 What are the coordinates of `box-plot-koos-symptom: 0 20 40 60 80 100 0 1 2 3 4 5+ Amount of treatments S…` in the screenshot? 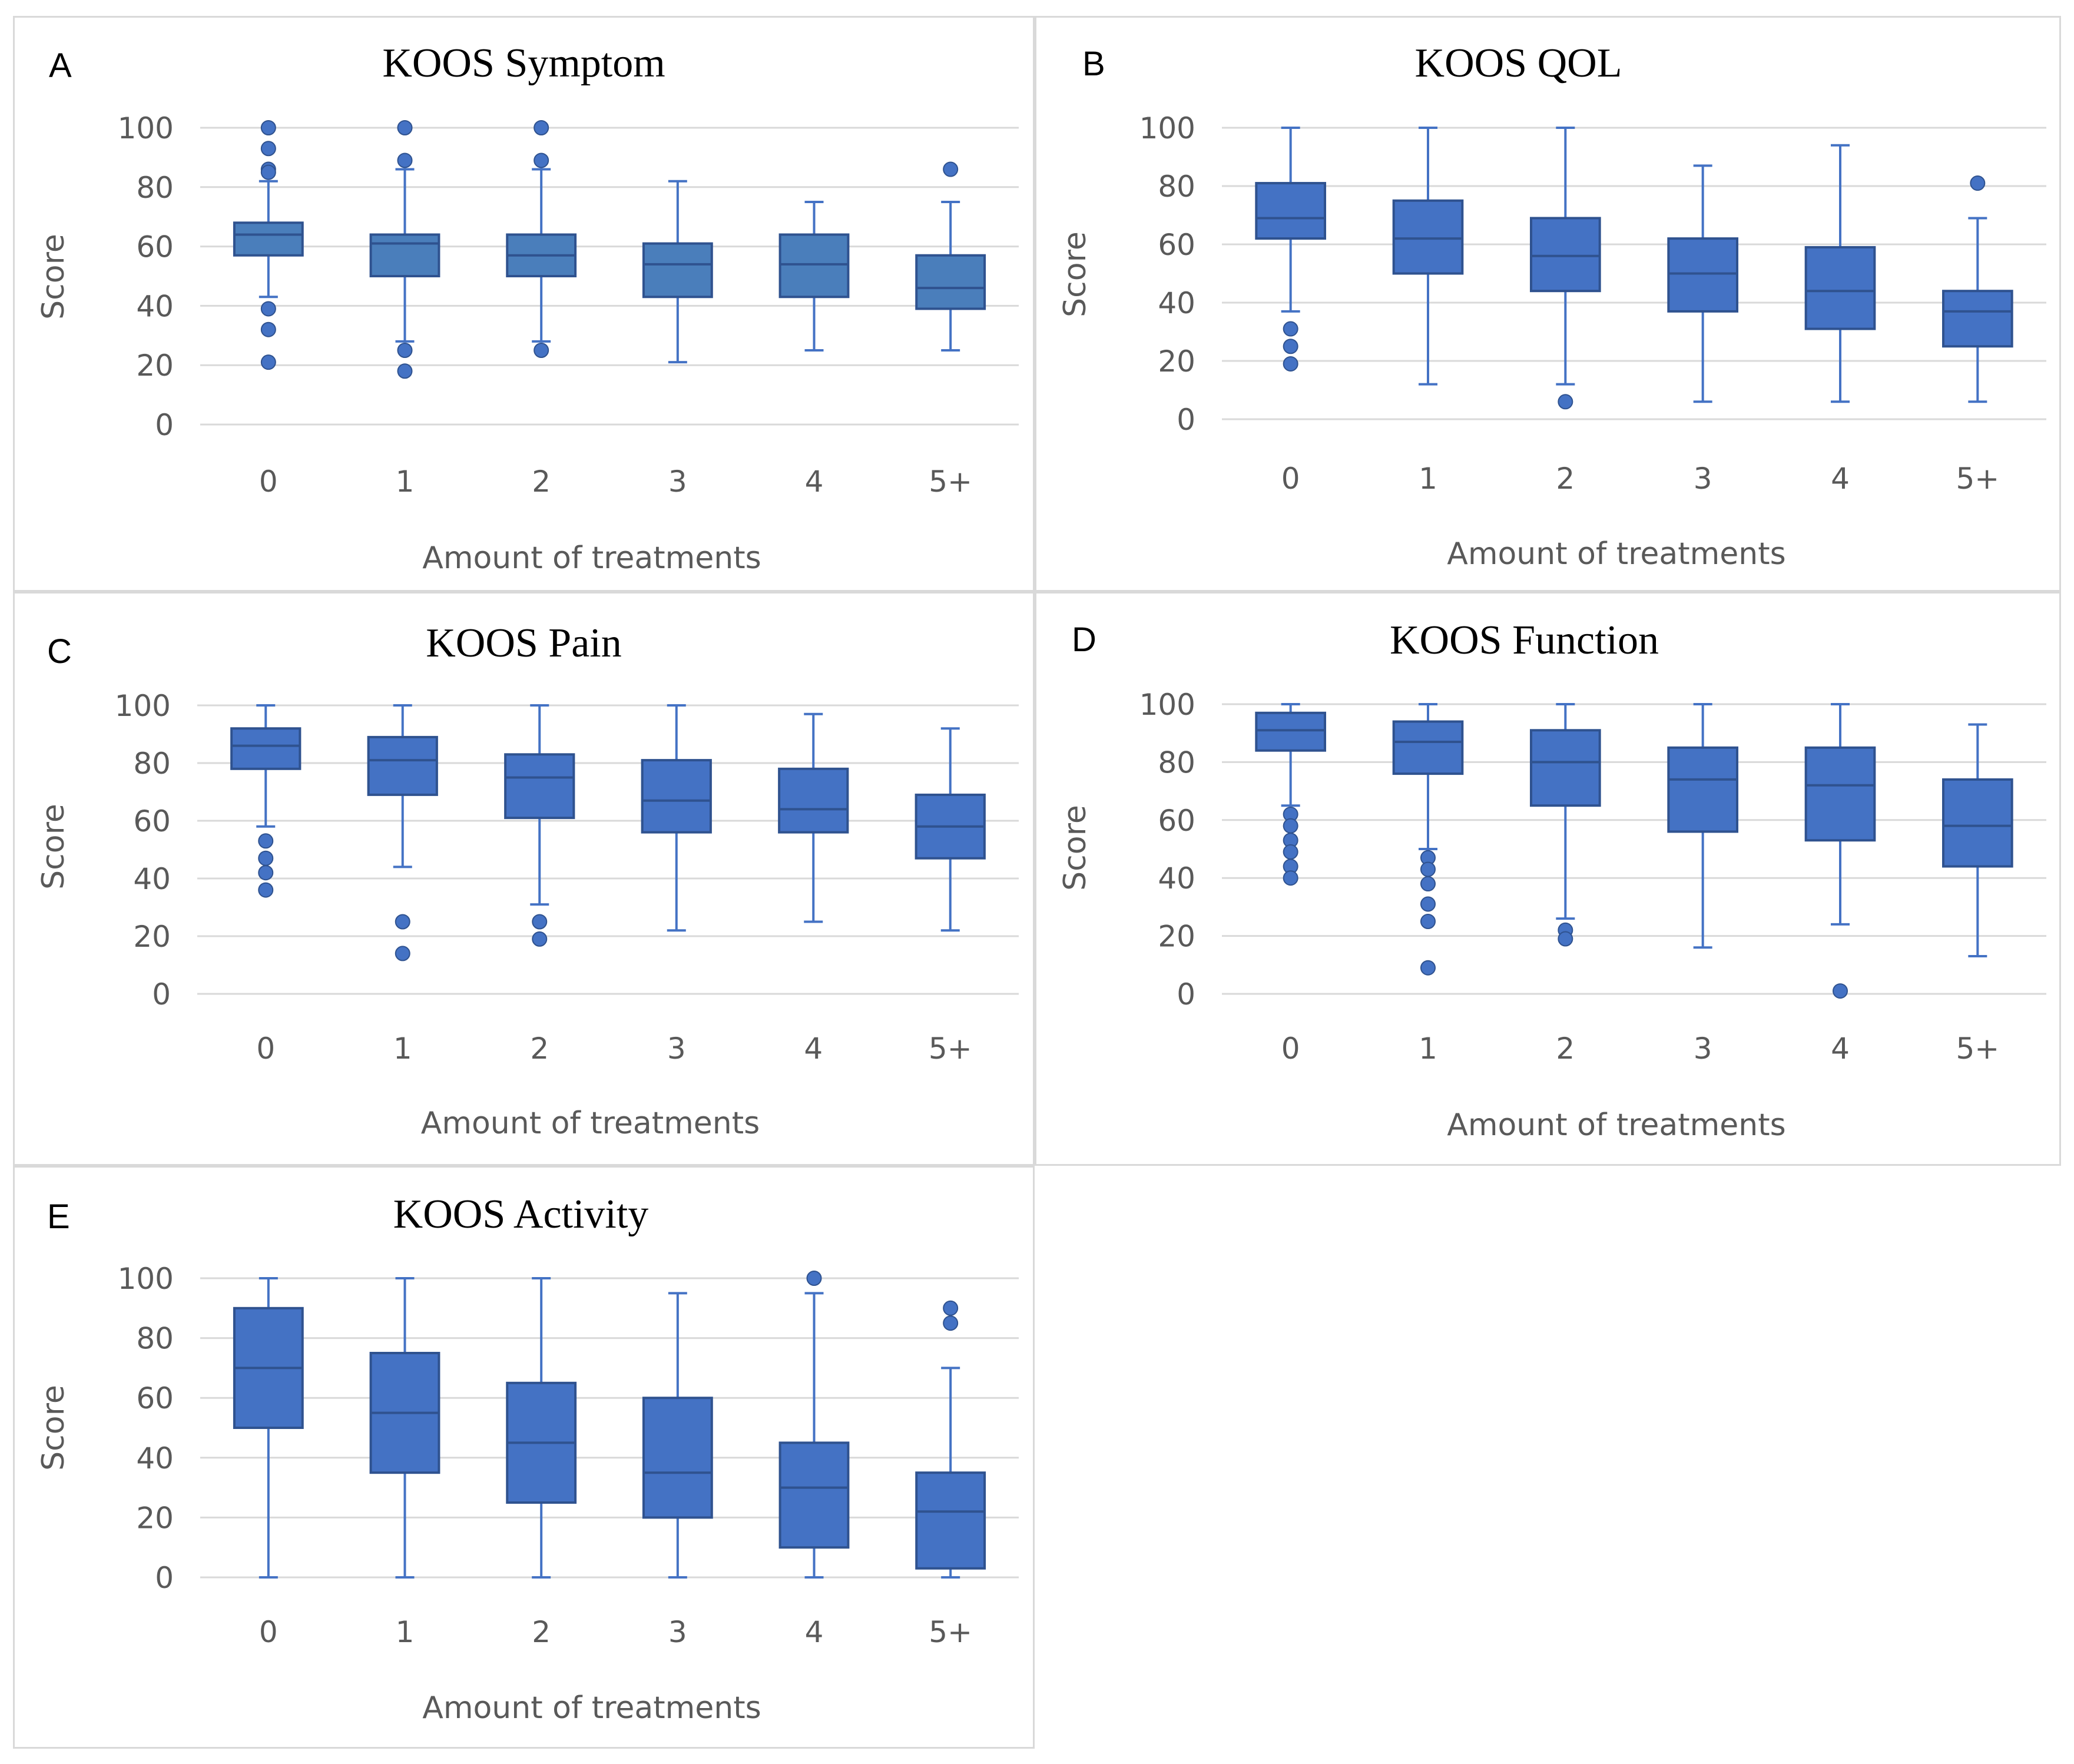 It's located at (527, 343).